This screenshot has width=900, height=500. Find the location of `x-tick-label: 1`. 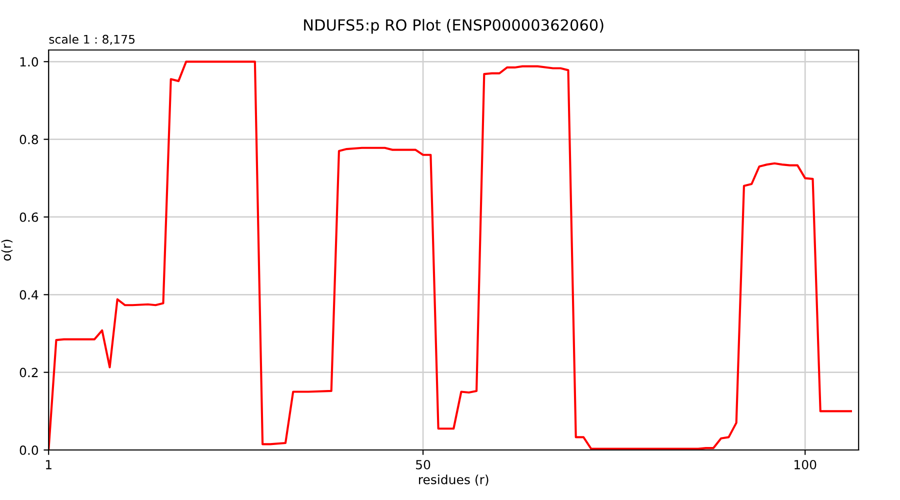

x-tick-label: 1 is located at coordinates (49, 465).